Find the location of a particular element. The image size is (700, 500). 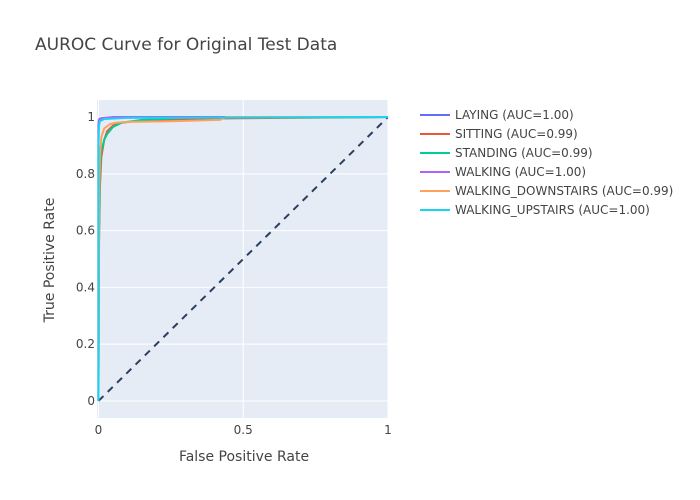

y-tick-label: 0.4 is located at coordinates (85, 287).